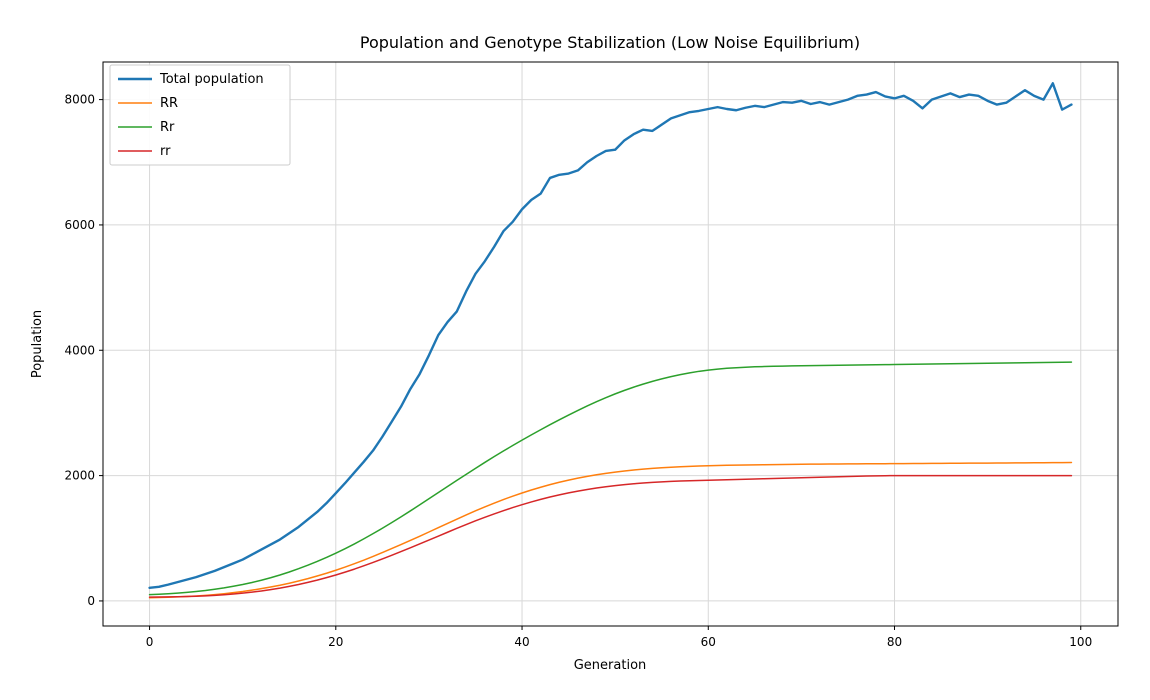 The width and height of the screenshot is (1150, 700). What do you see at coordinates (169, 103) in the screenshot?
I see `legend-label-rr: RR` at bounding box center [169, 103].